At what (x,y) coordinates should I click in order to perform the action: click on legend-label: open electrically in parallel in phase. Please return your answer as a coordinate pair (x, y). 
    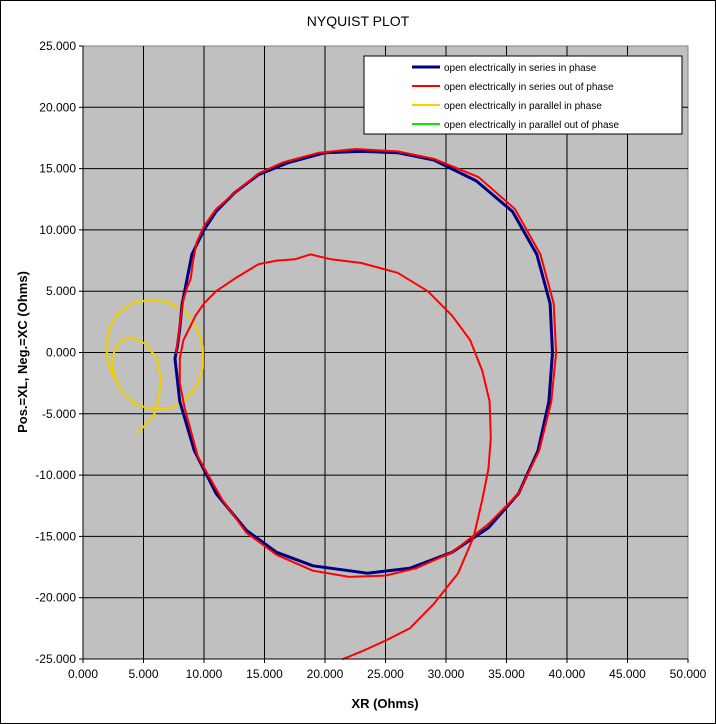
    Looking at the image, I should click on (523, 106).